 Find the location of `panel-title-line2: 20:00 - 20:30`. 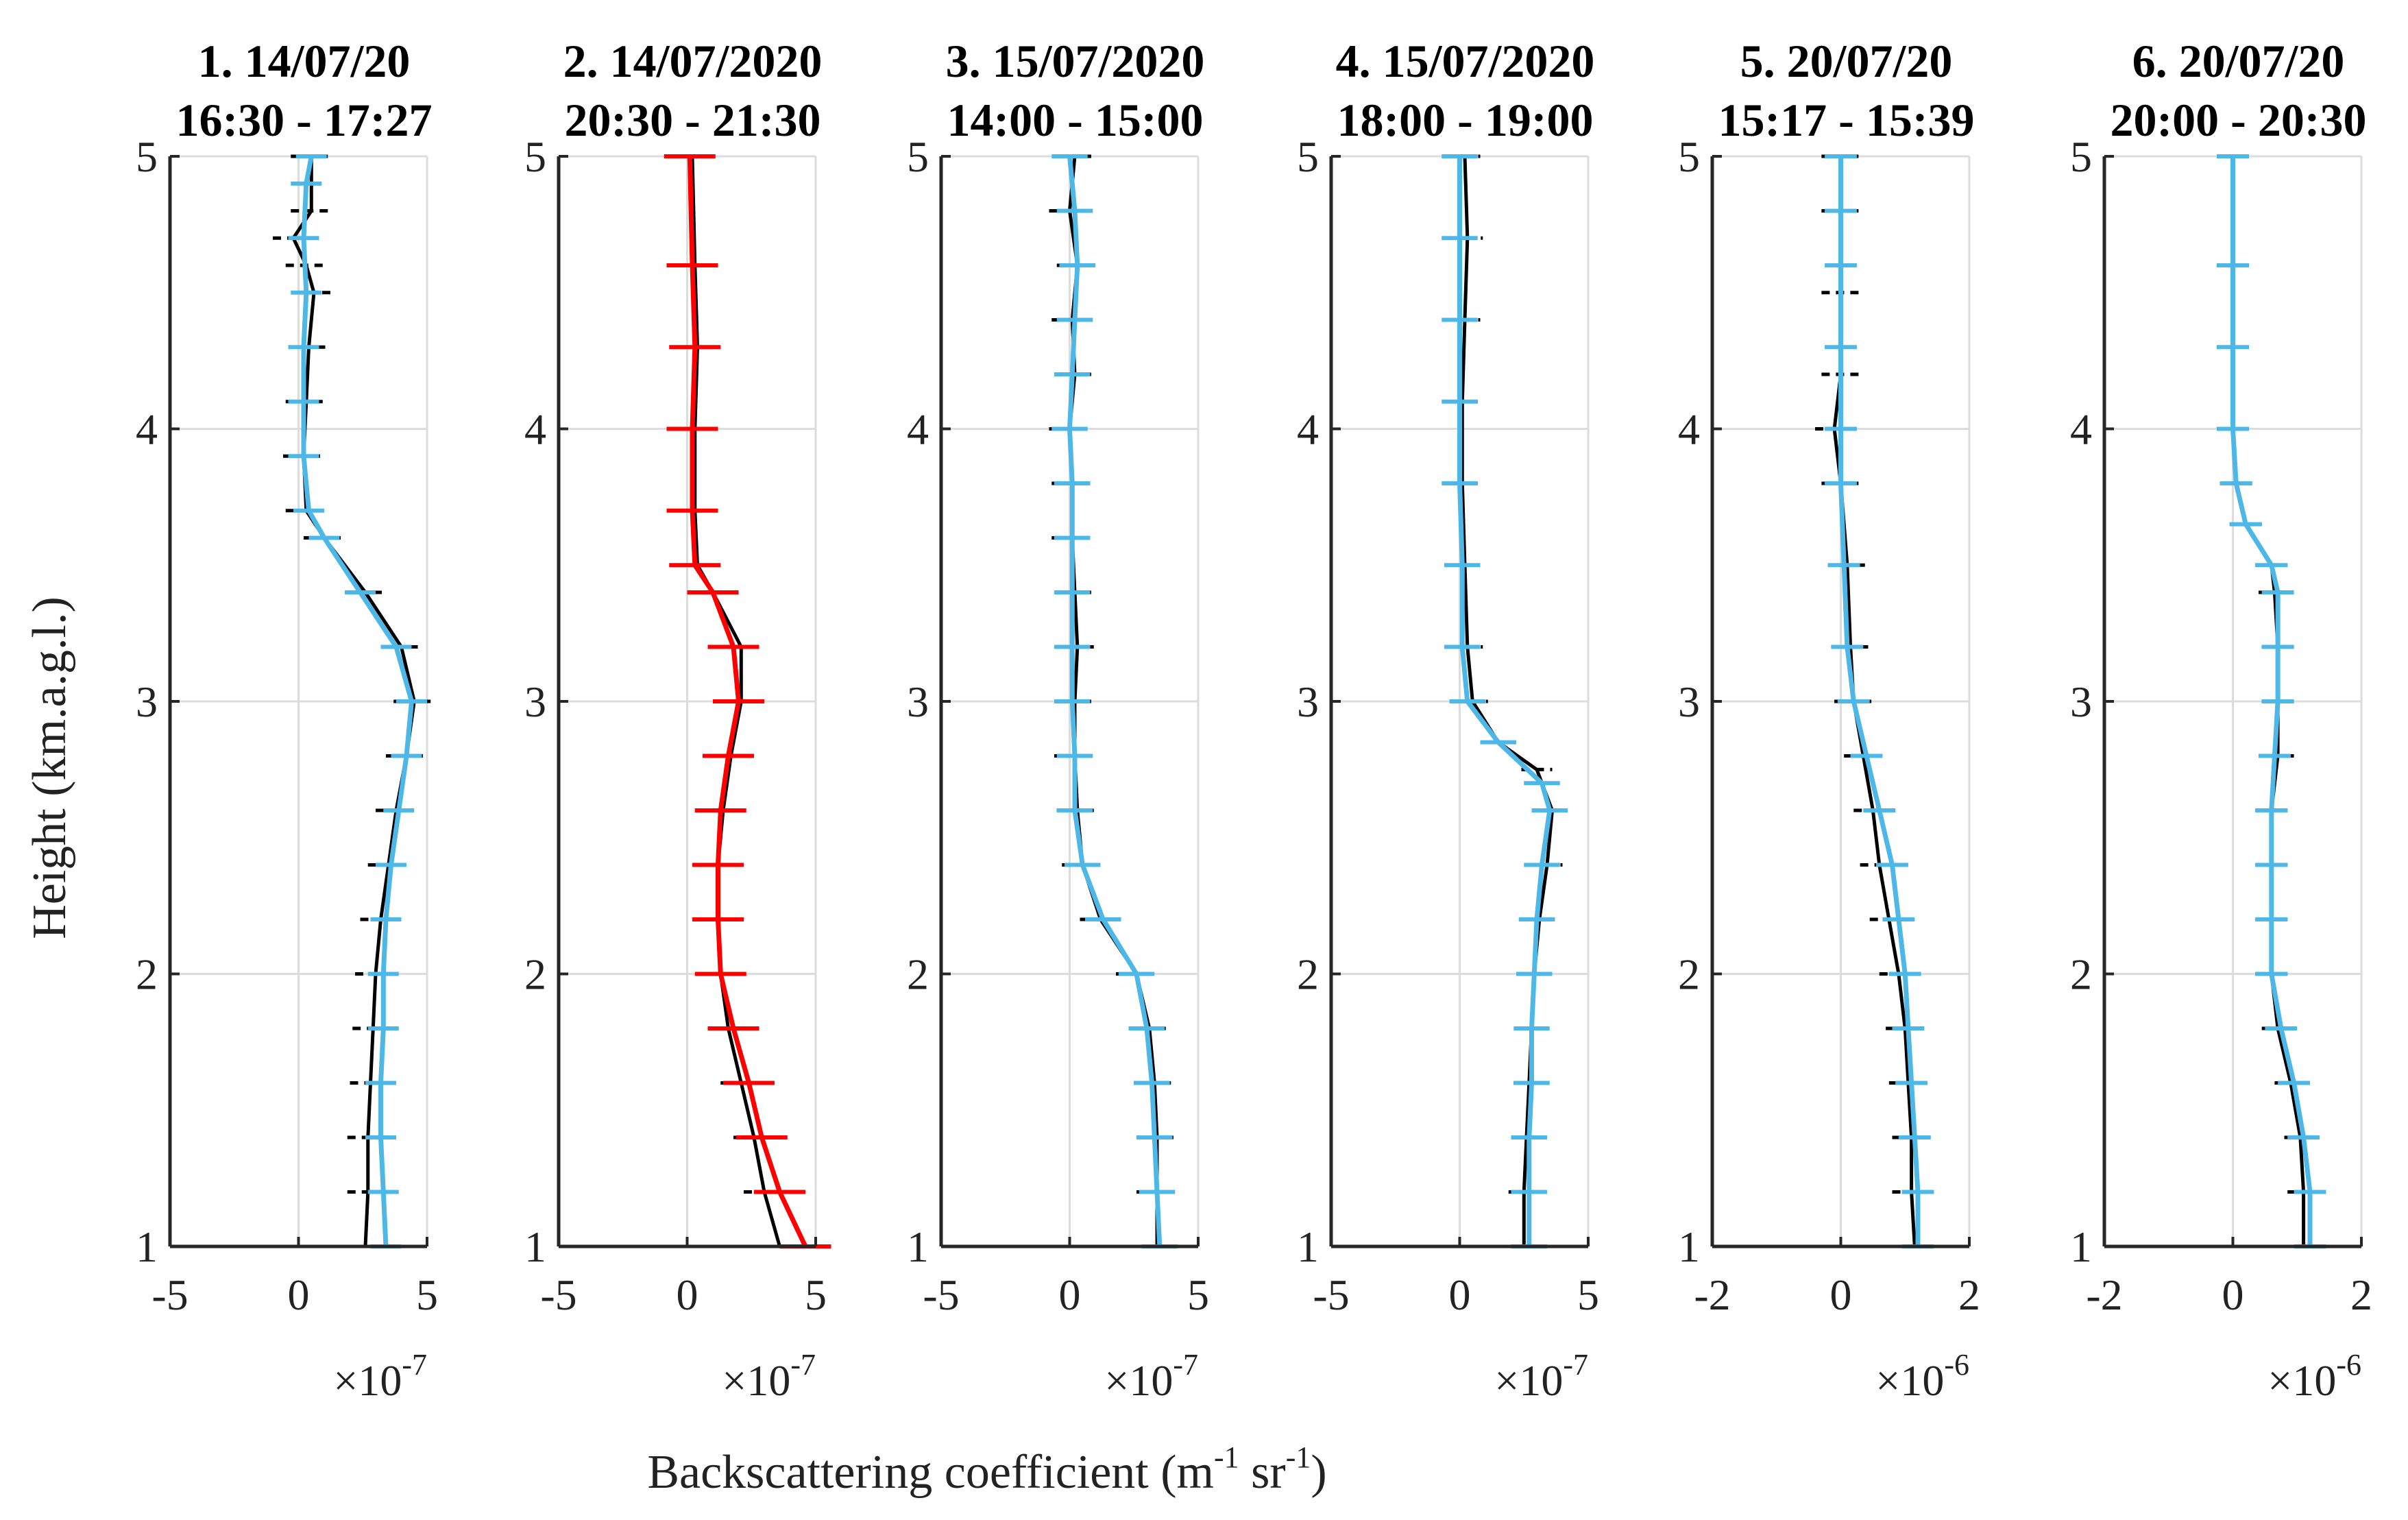

panel-title-line2: 20:00 - 20:30 is located at coordinates (2239, 120).